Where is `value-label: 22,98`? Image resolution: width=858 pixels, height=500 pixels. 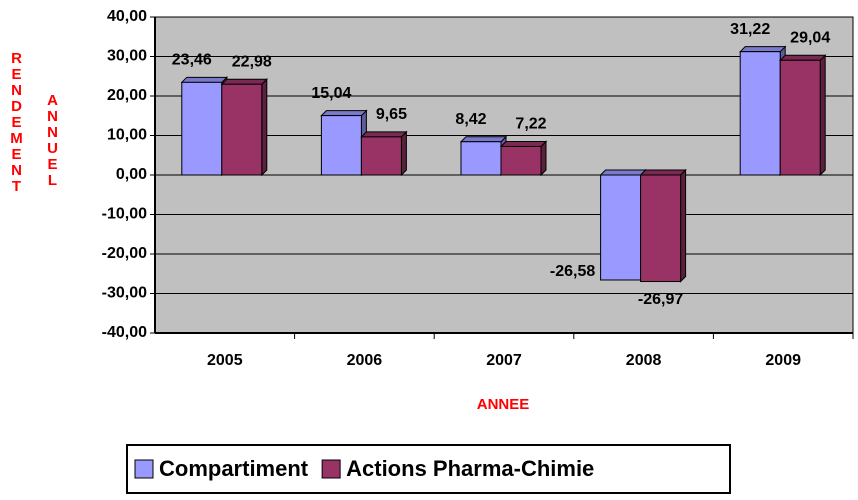
value-label: 22,98 is located at coordinates (252, 61).